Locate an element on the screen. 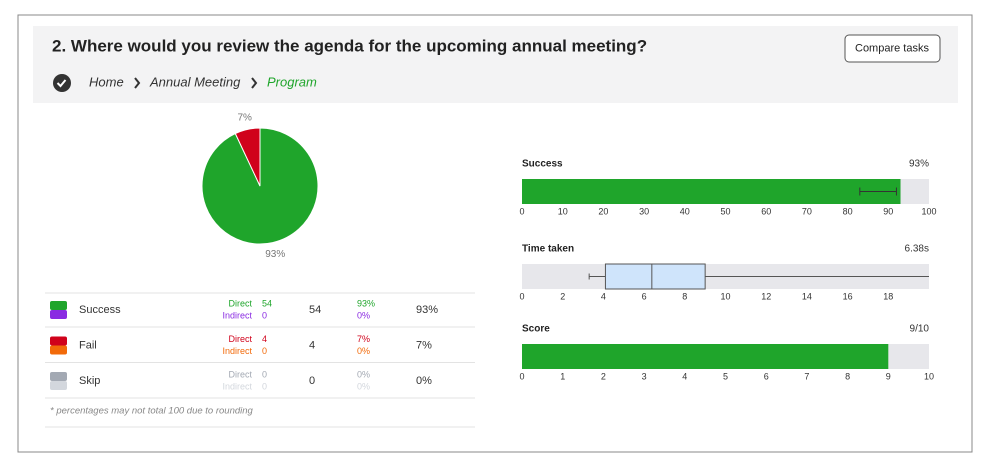 The height and width of the screenshot is (467, 990). total-pct: 7% is located at coordinates (424, 345).